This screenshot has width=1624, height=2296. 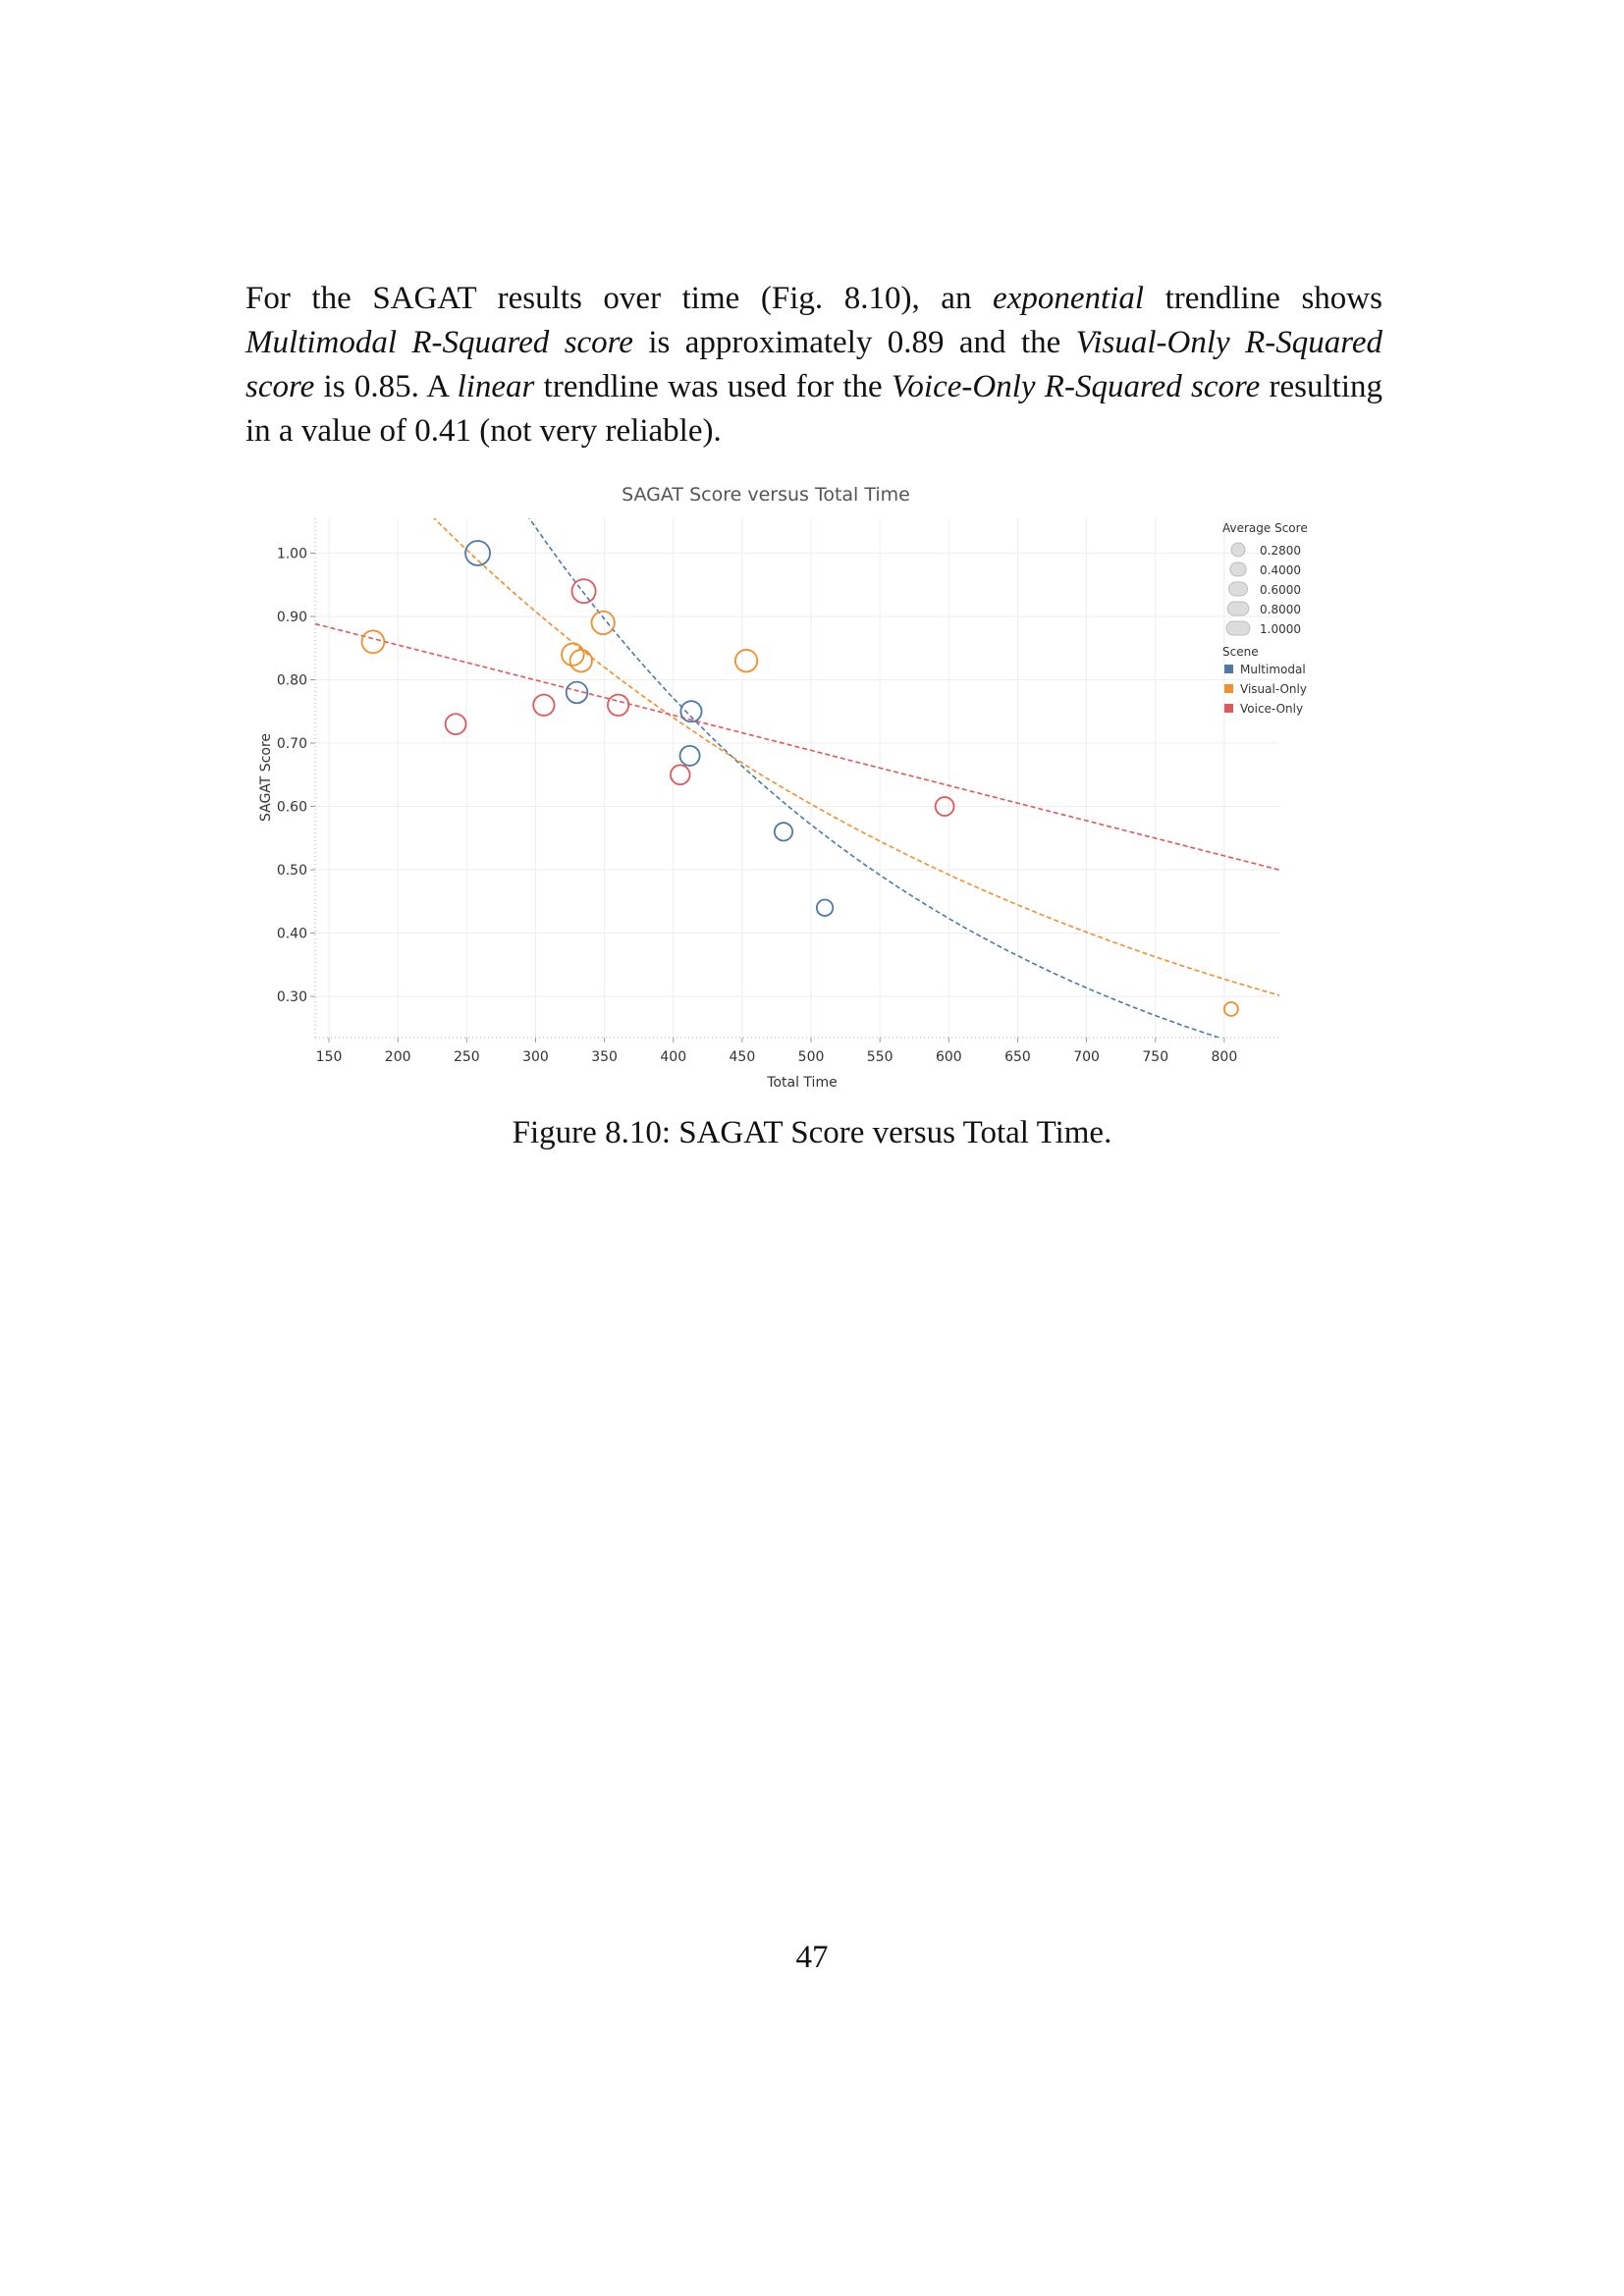 What do you see at coordinates (1280, 590) in the screenshot?
I see `size-legend-label: 0.6000` at bounding box center [1280, 590].